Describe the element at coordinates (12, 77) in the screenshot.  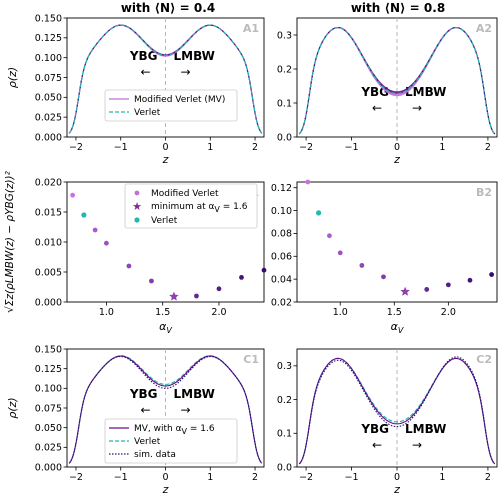
I see `y-axis-label-A1: ρ(z)` at that location.